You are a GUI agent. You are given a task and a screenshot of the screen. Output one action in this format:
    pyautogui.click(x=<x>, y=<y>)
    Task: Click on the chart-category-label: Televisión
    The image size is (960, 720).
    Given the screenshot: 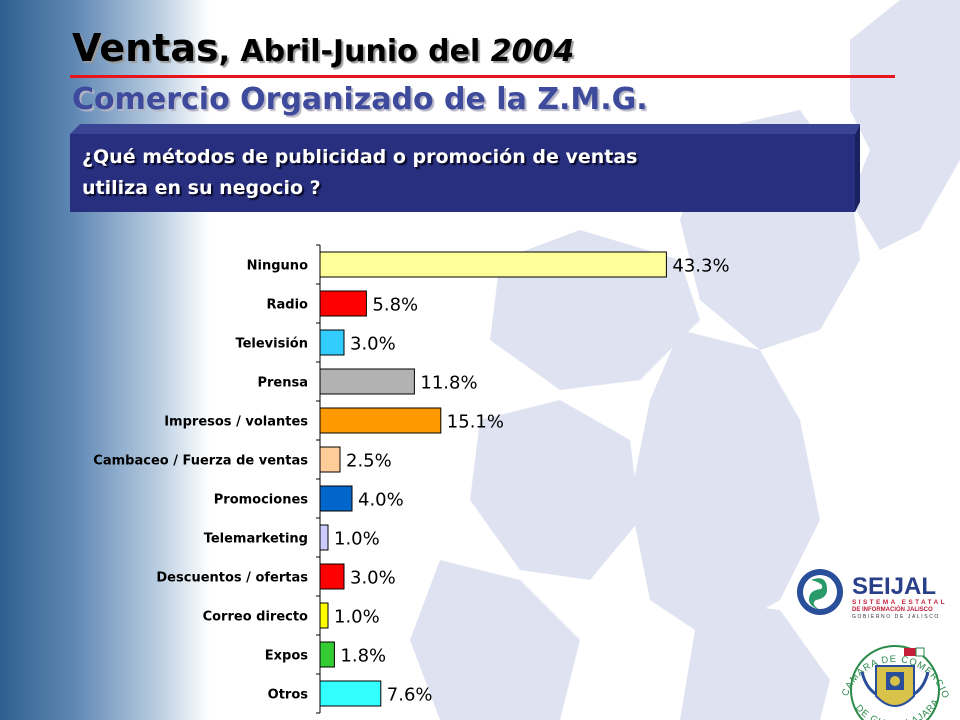 What is the action you would take?
    pyautogui.click(x=271, y=344)
    